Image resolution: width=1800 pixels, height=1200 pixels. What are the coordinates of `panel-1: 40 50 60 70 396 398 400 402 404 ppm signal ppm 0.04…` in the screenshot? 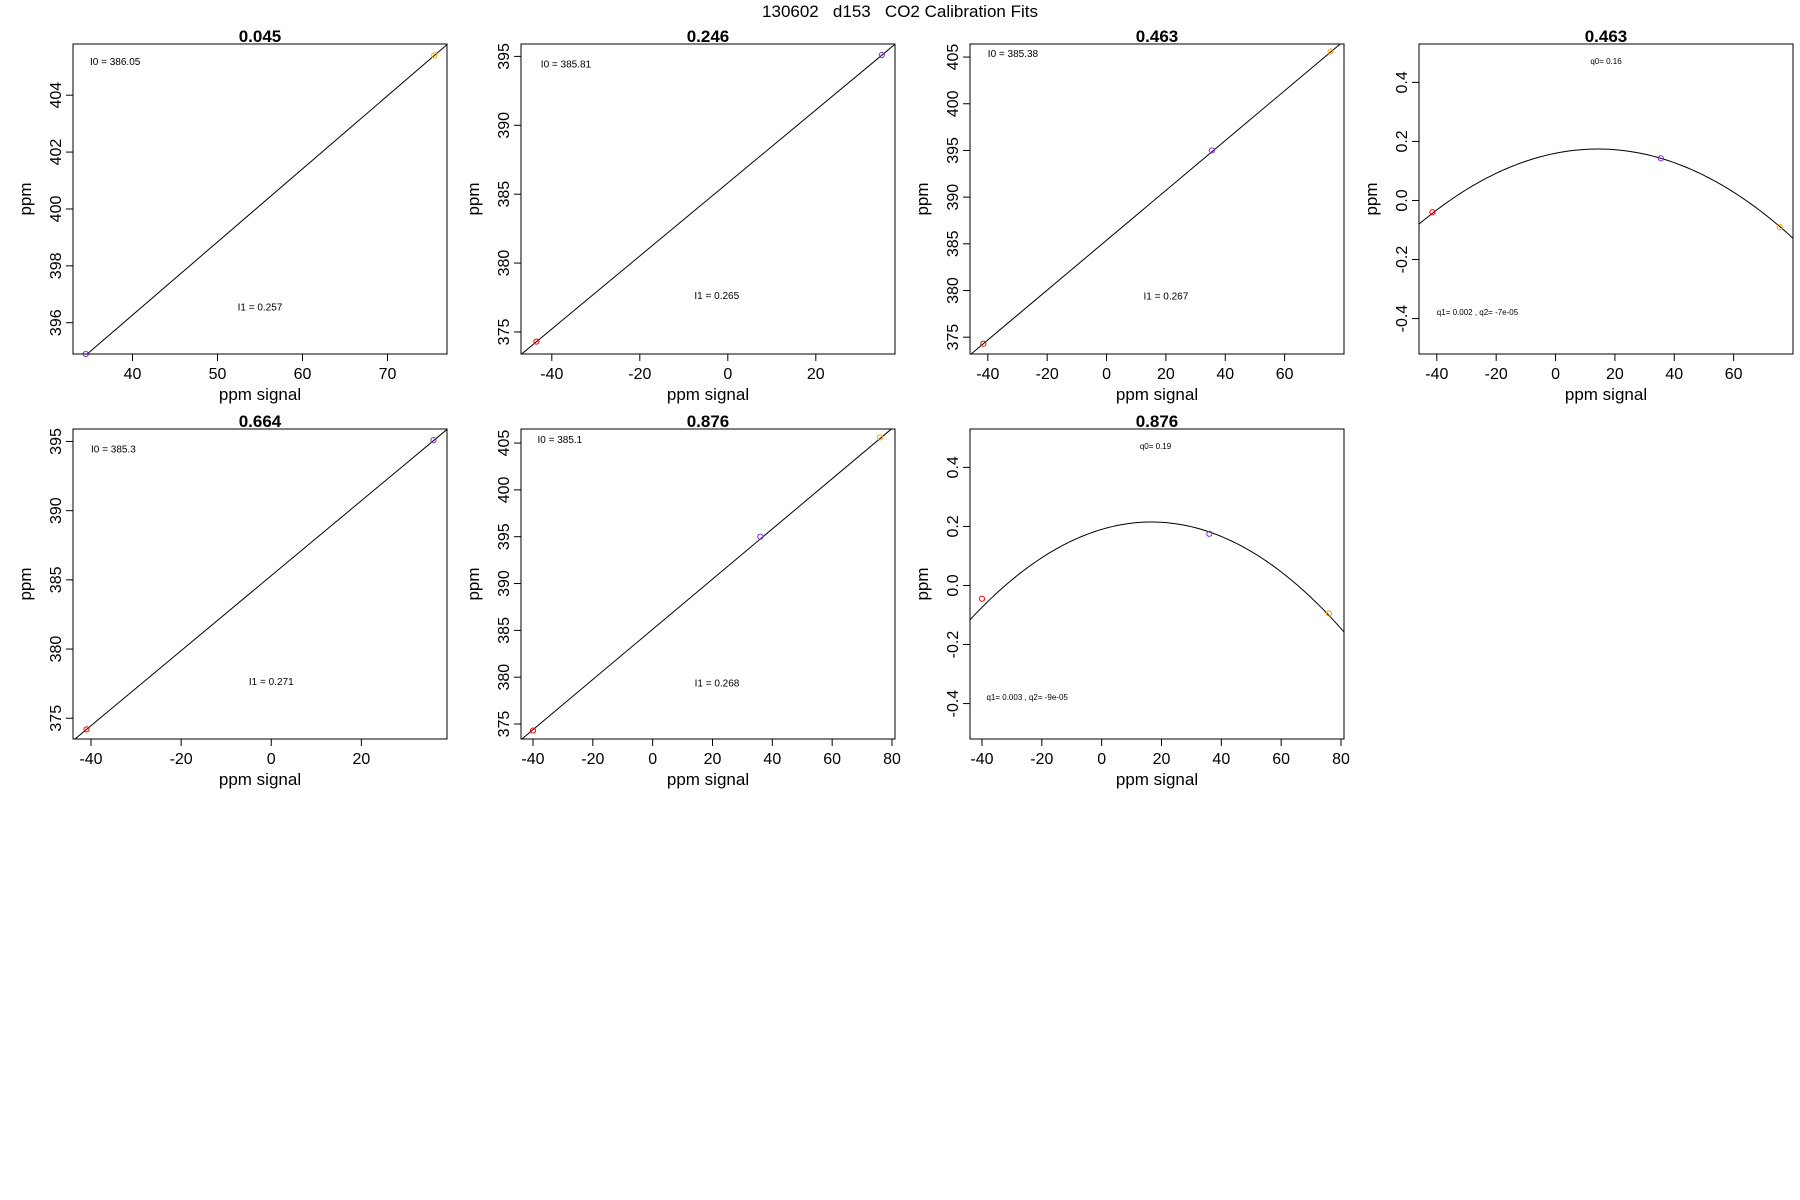 It's located at (232, 215).